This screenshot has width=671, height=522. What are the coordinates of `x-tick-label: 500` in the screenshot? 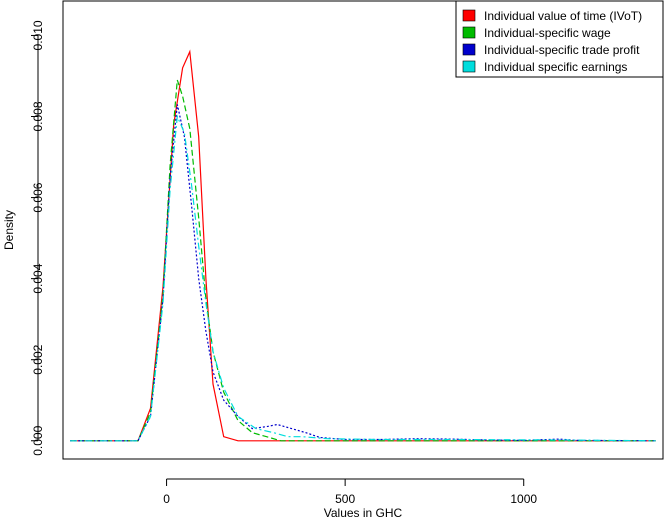 It's located at (345, 499).